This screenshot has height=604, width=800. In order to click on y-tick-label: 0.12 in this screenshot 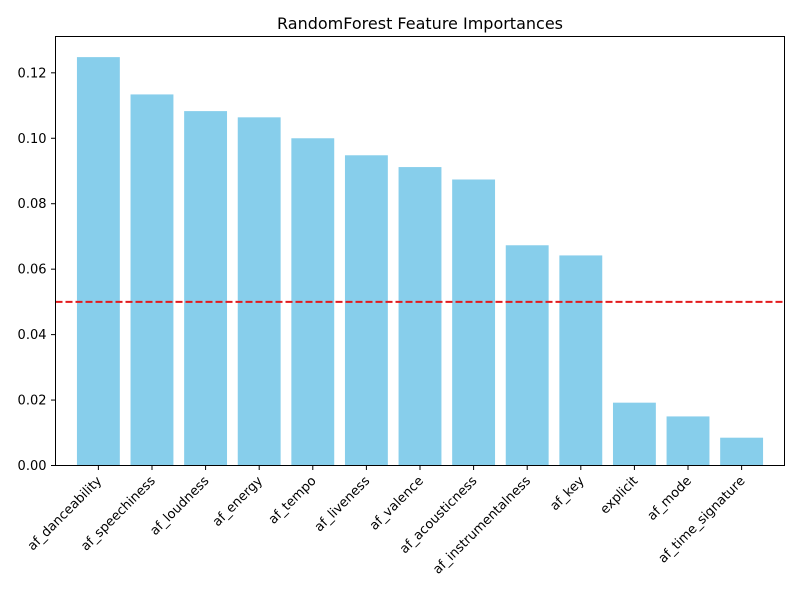, I will do `click(32, 73)`.